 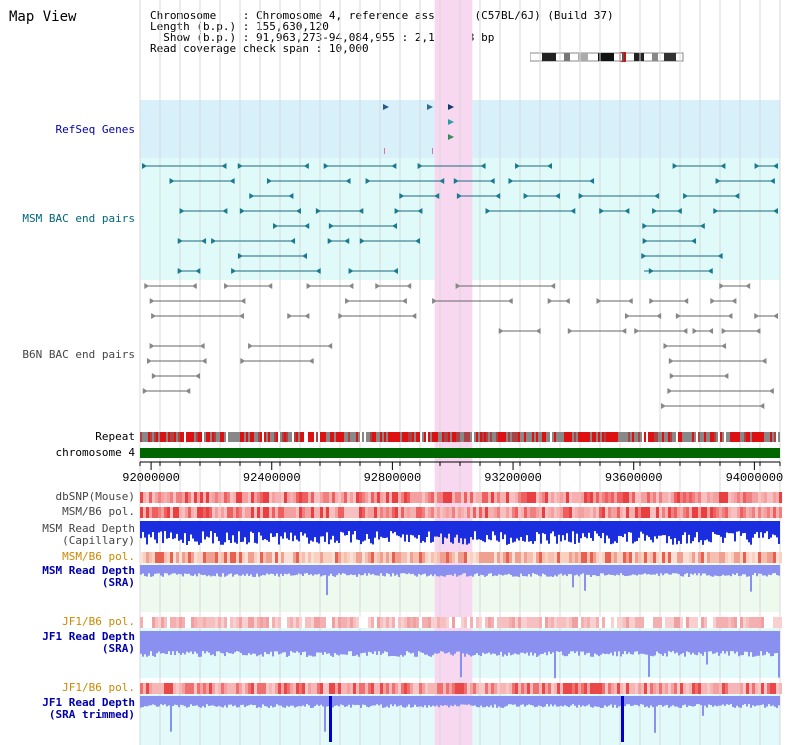 What do you see at coordinates (78, 354) in the screenshot?
I see `track-label-b6n-bac: B6N BAC end pairs` at bounding box center [78, 354].